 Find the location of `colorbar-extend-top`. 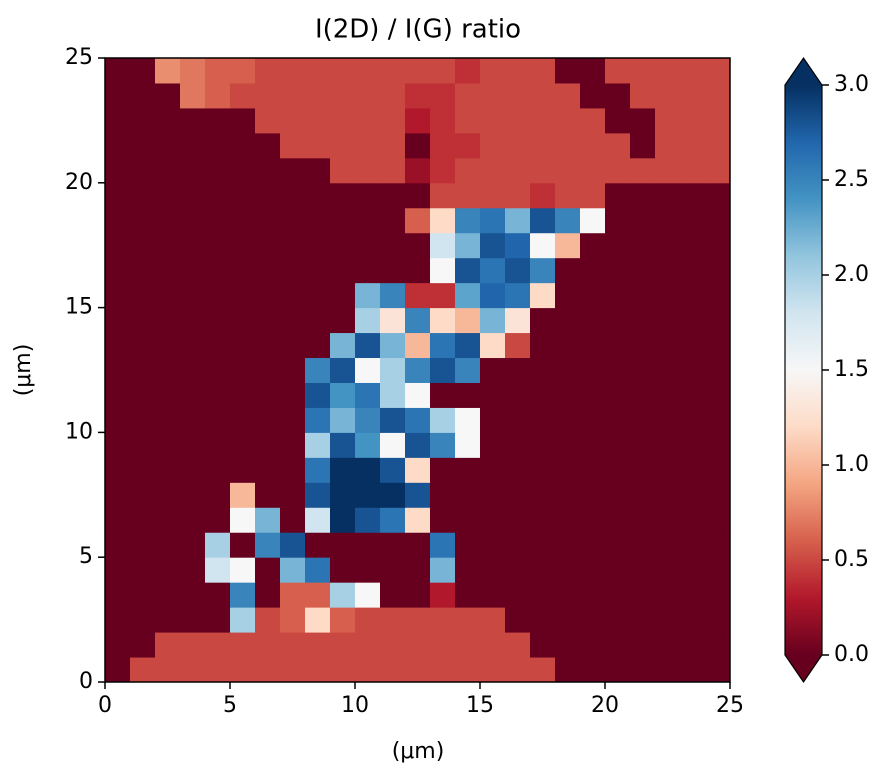

colorbar-extend-top is located at coordinates (803, 71).